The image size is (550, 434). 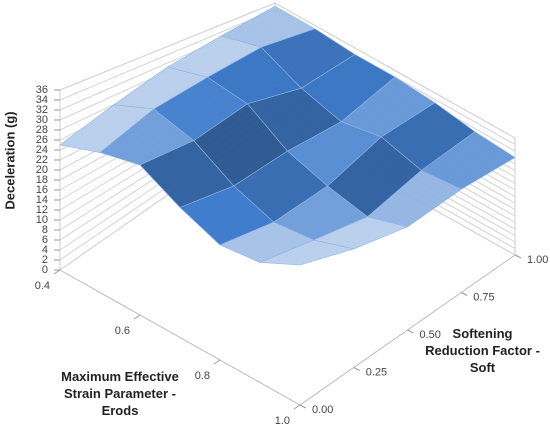 What do you see at coordinates (45, 250) in the screenshot?
I see `z-tick-label: 4` at bounding box center [45, 250].